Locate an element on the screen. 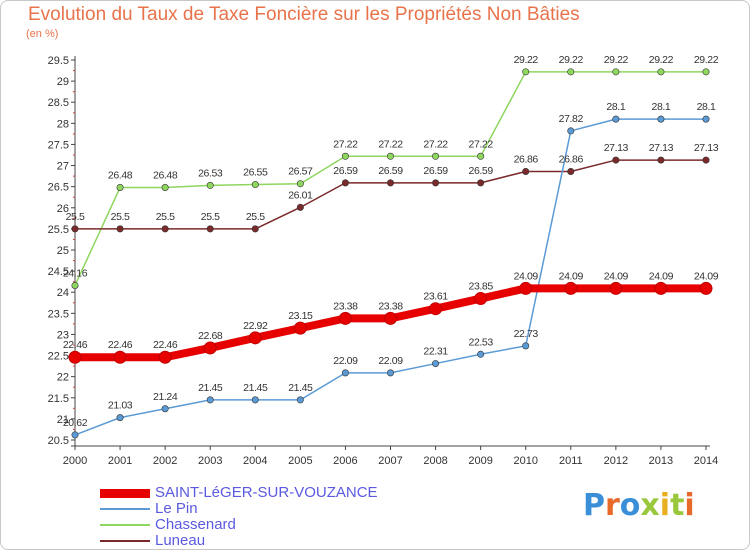 The width and height of the screenshot is (750, 550). y-tick-label: 24.5 is located at coordinates (58, 272).